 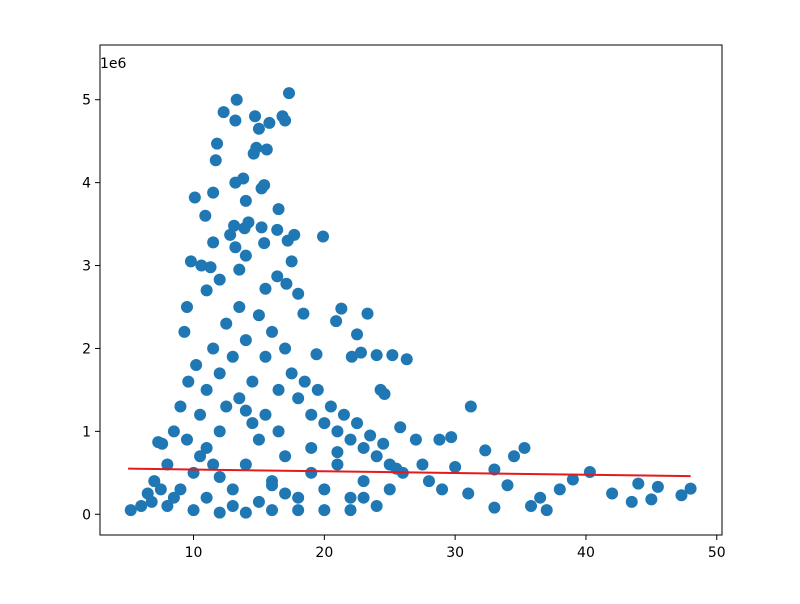 What do you see at coordinates (717, 553) in the screenshot?
I see `x-tick-label: 50` at bounding box center [717, 553].